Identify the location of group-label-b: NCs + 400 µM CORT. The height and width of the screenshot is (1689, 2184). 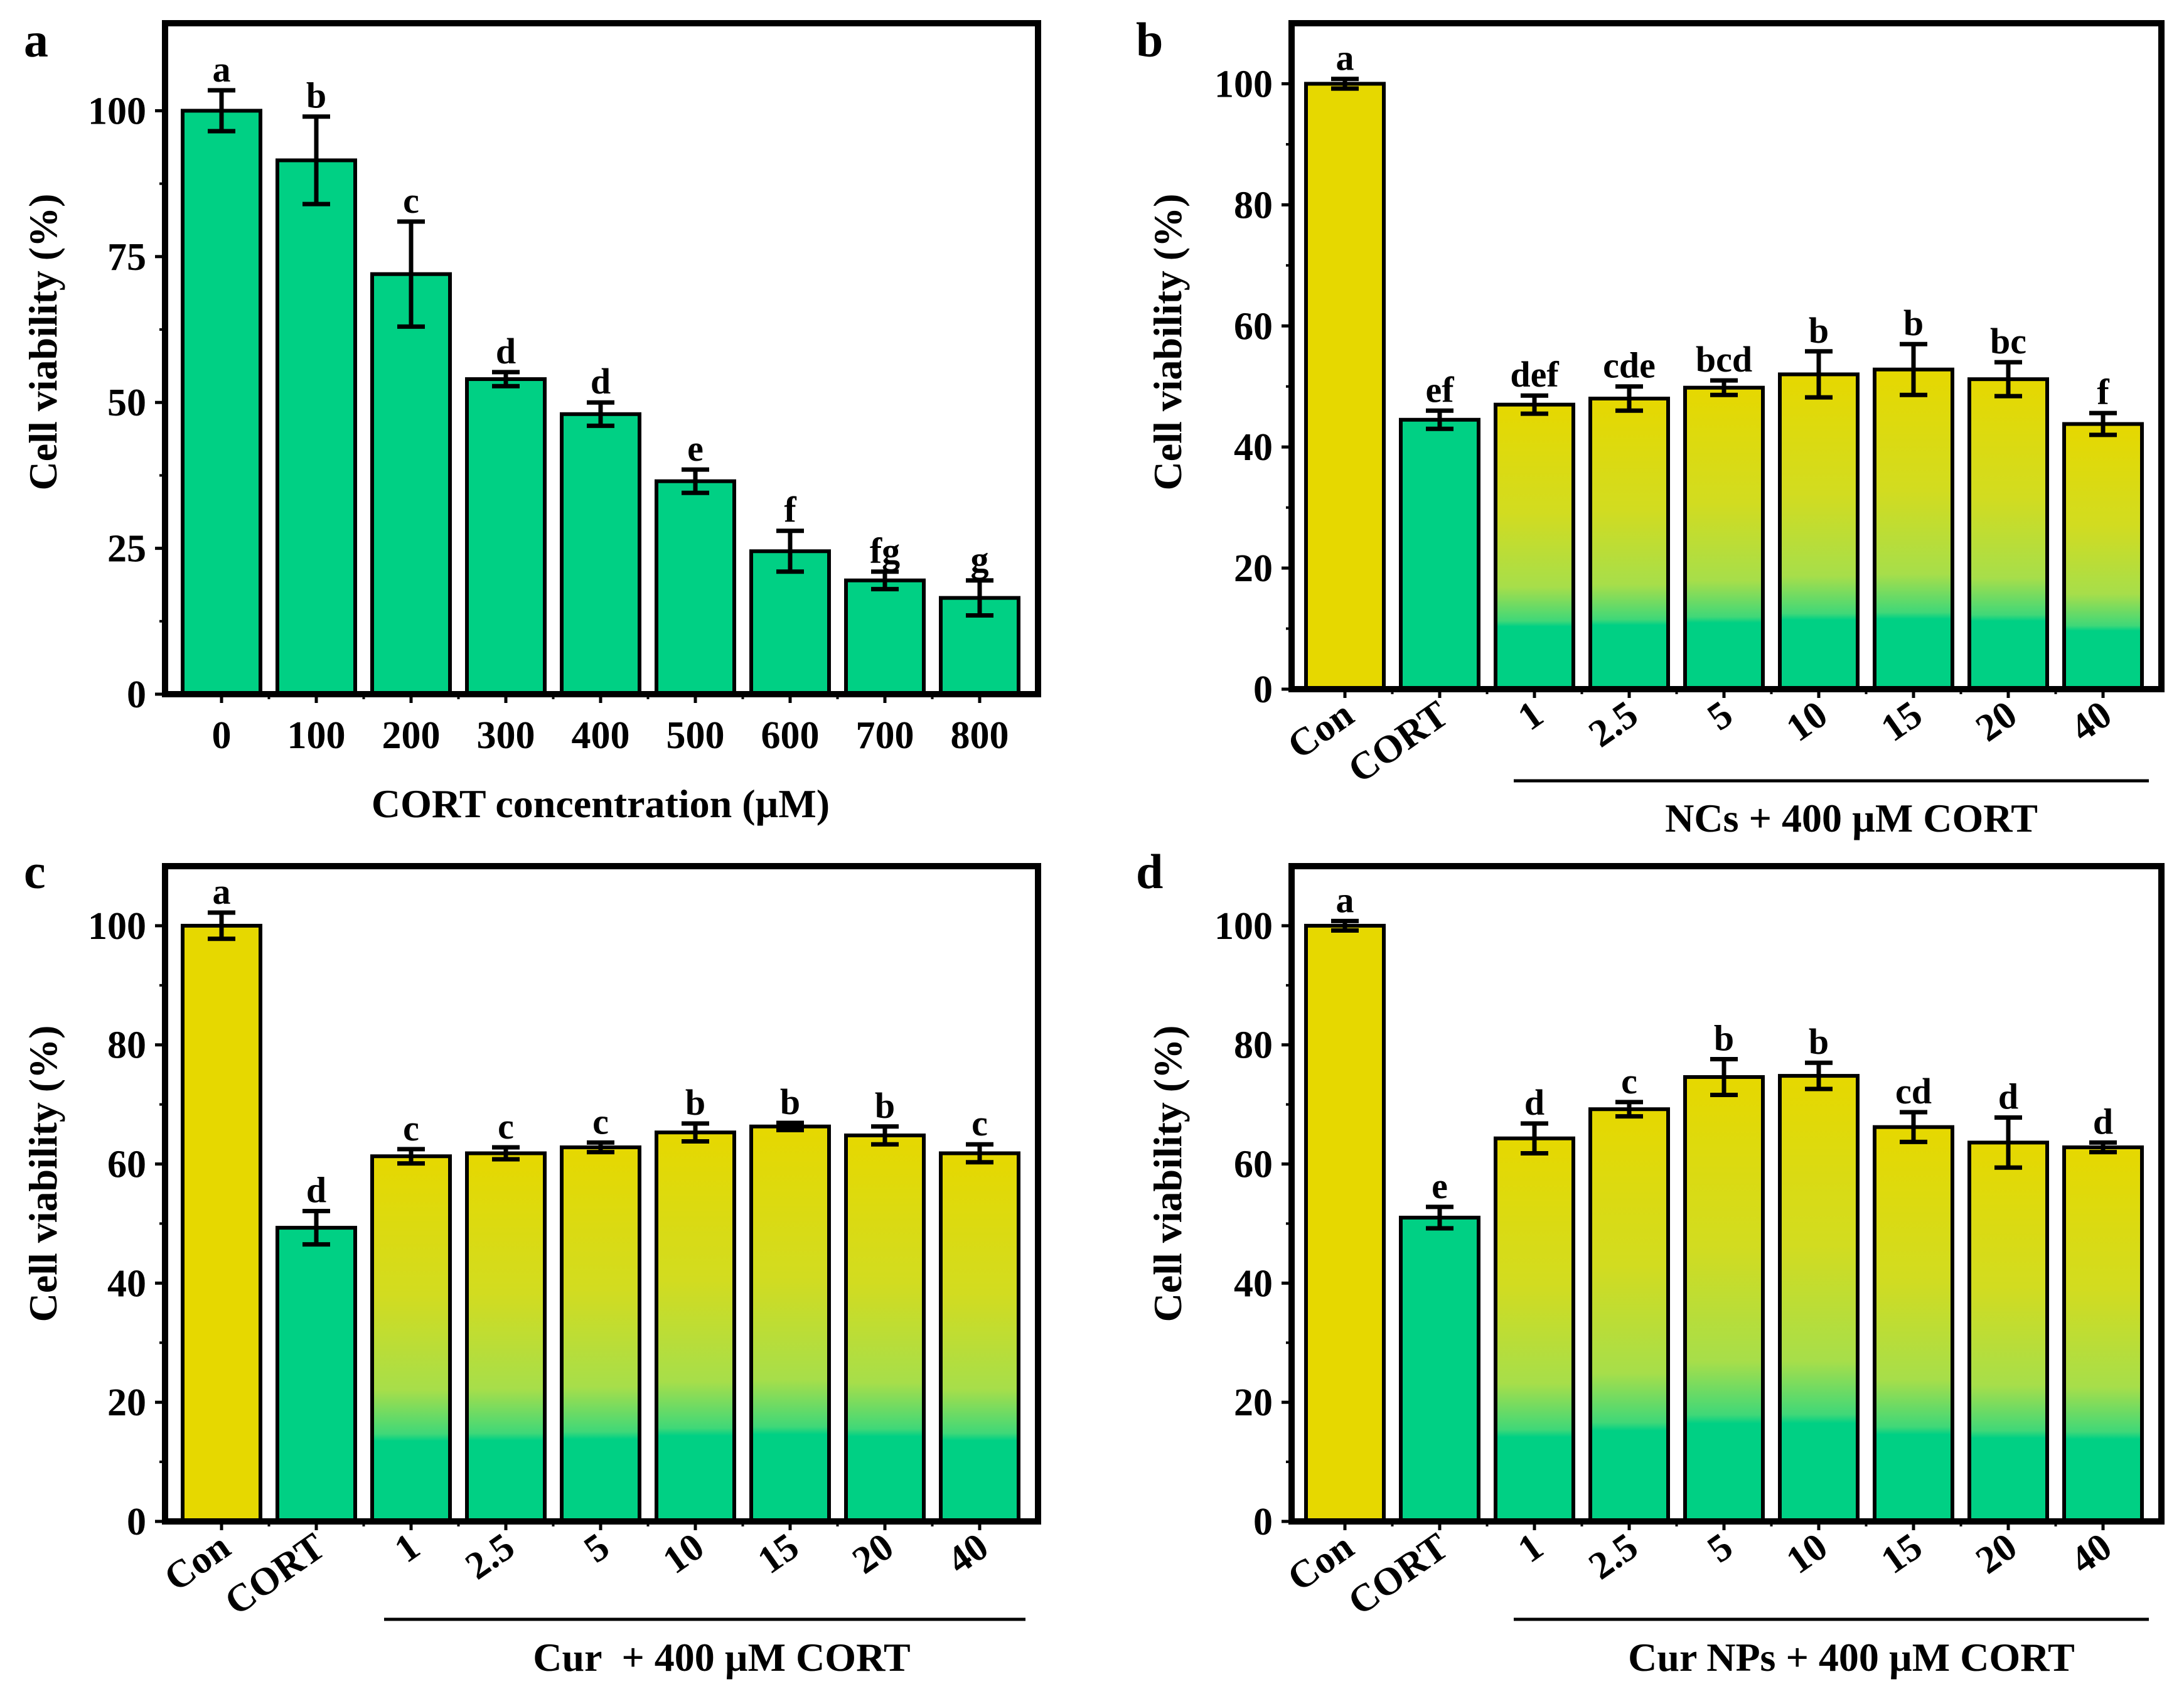
(1851, 818).